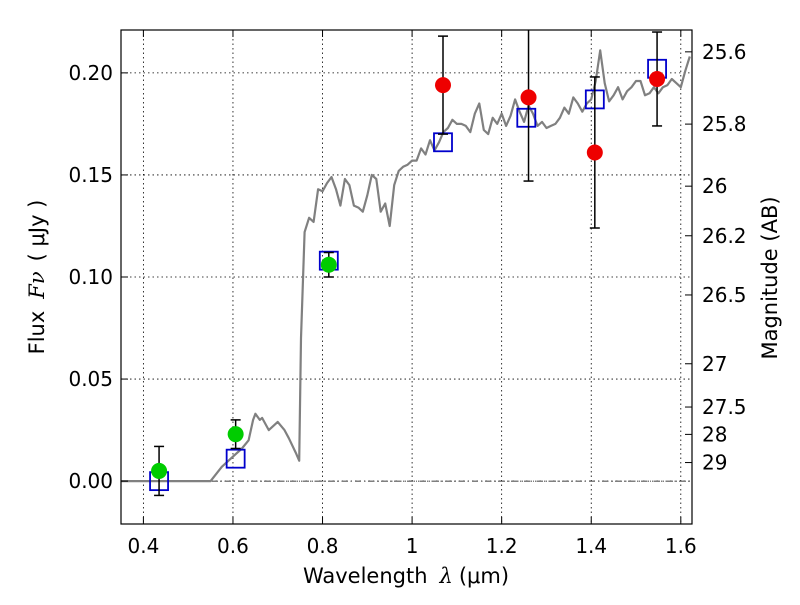 The height and width of the screenshot is (605, 800). I want to click on magnitude-tick-label: 29, so click(714, 463).